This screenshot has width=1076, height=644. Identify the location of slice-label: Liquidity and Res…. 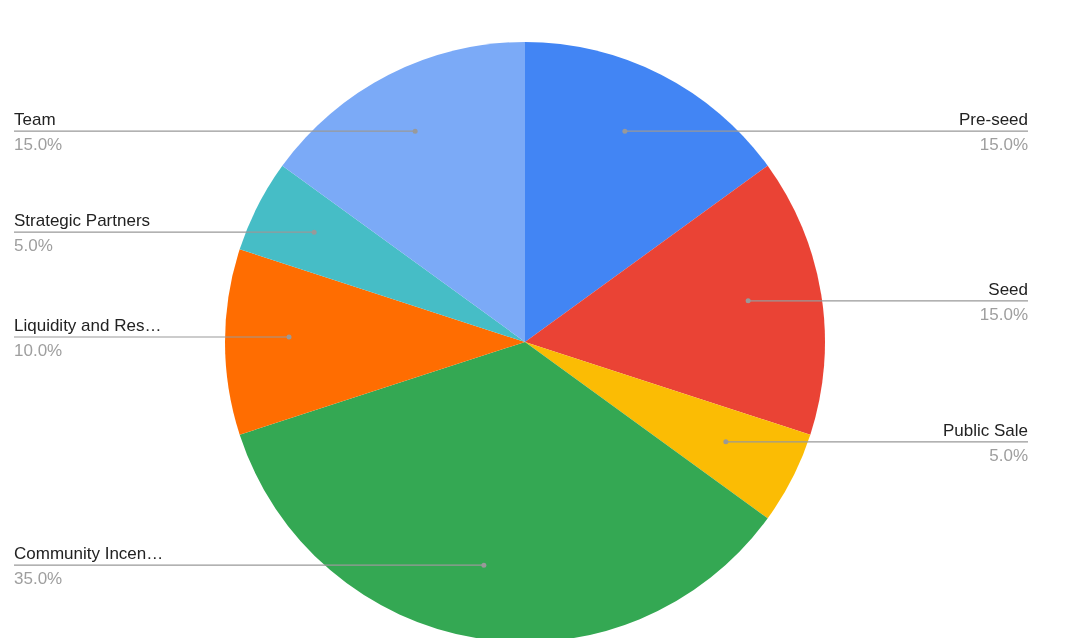
(88, 325).